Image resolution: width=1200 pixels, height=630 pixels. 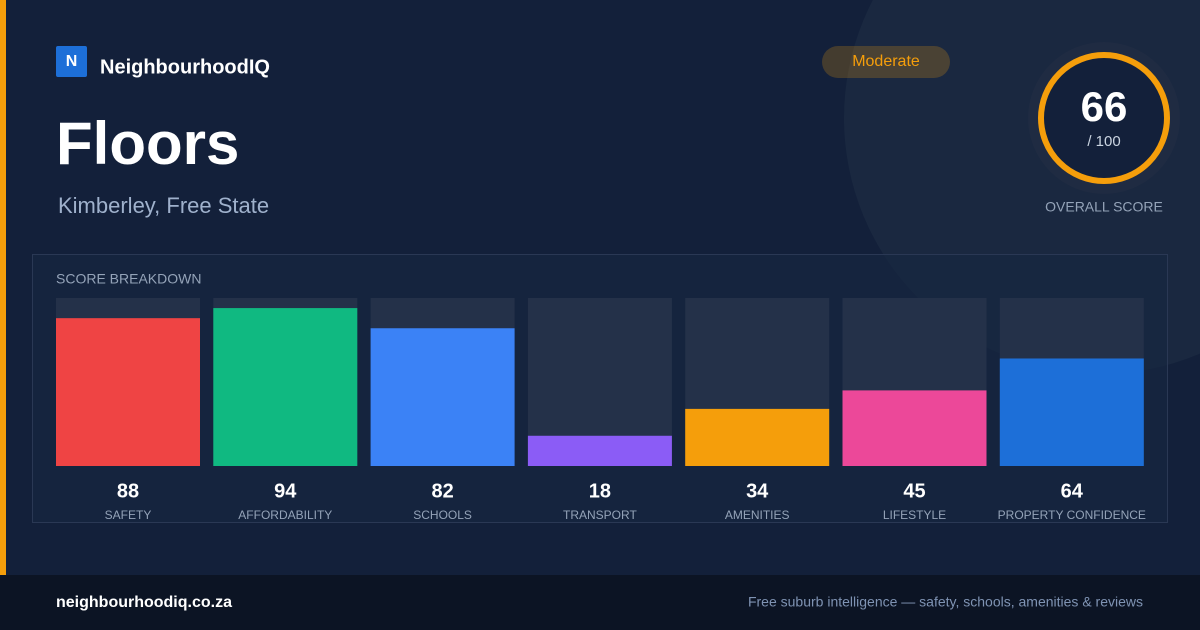 I want to click on badge-text: Moderate, so click(x=886, y=61).